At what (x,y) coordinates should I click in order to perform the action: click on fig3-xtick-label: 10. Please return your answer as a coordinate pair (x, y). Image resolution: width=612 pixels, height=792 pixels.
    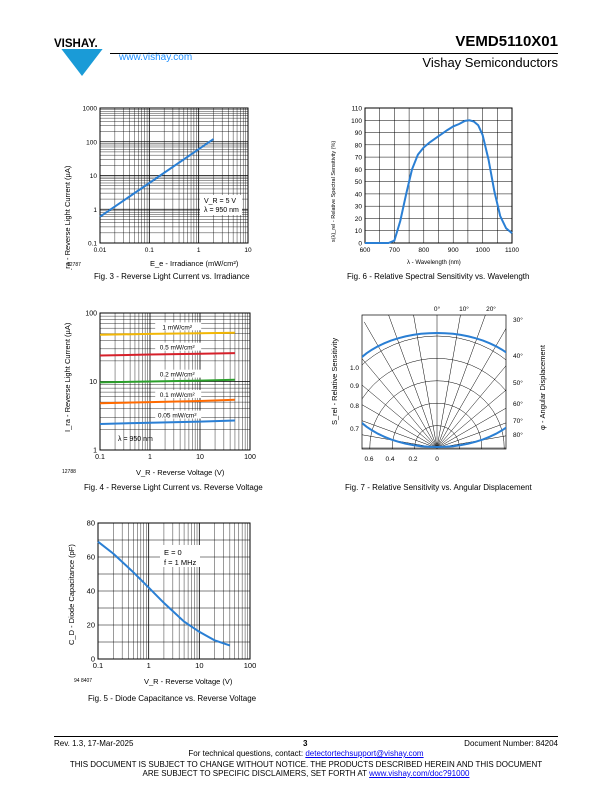
    Looking at the image, I should click on (248, 250).